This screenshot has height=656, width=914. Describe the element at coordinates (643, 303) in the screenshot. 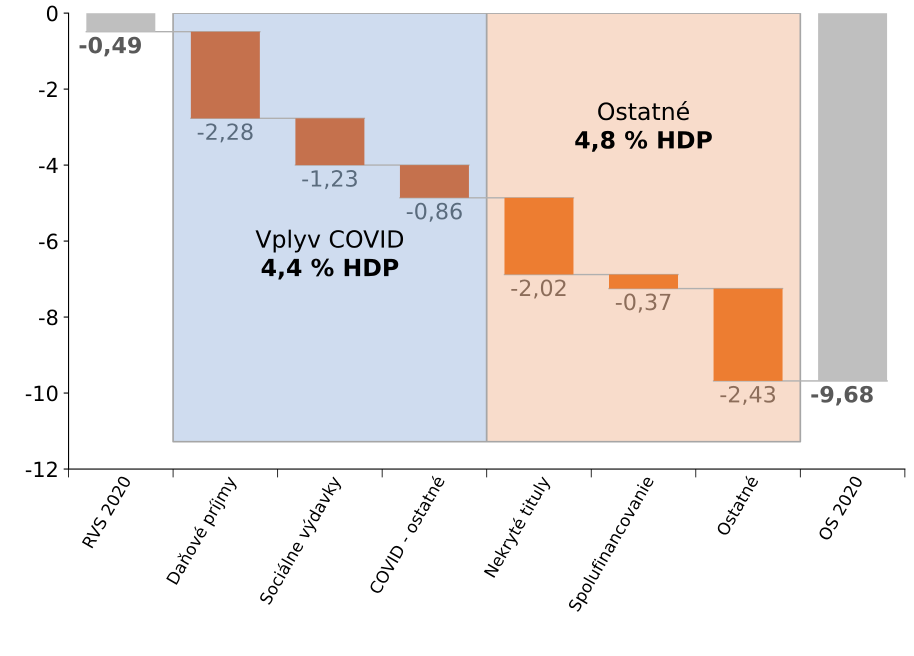

I see `data-label: -0,37` at that location.